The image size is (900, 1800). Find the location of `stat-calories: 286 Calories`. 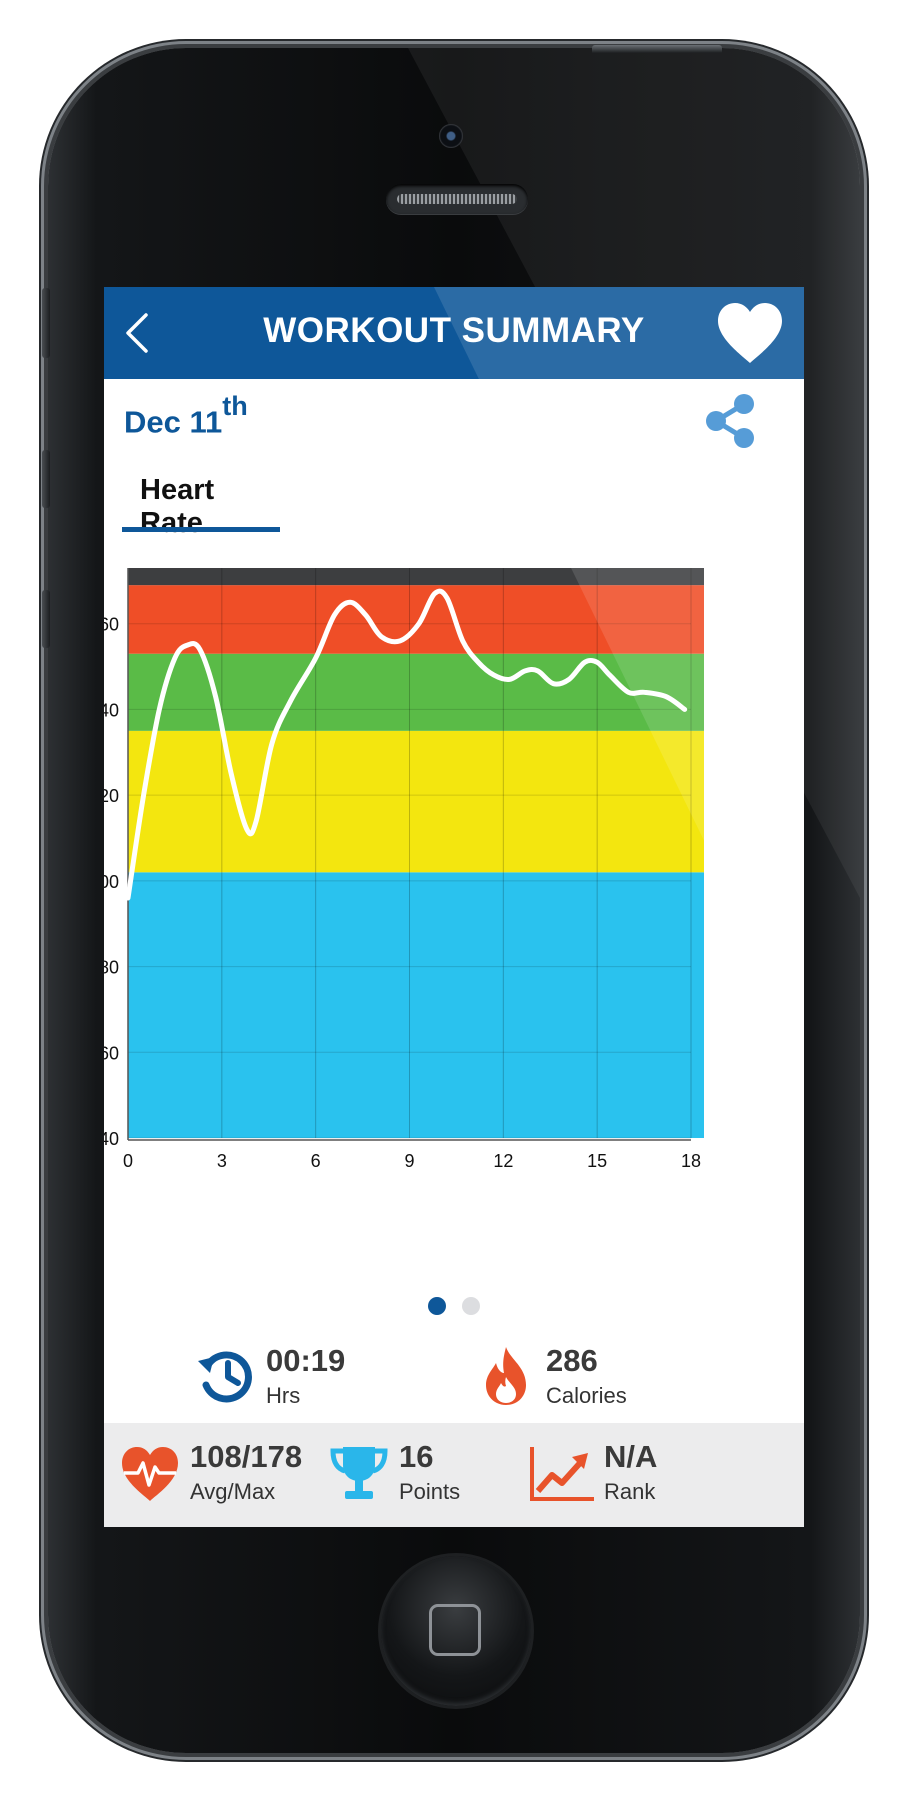

stat-calories: 286 Calories is located at coordinates (596, 1379).